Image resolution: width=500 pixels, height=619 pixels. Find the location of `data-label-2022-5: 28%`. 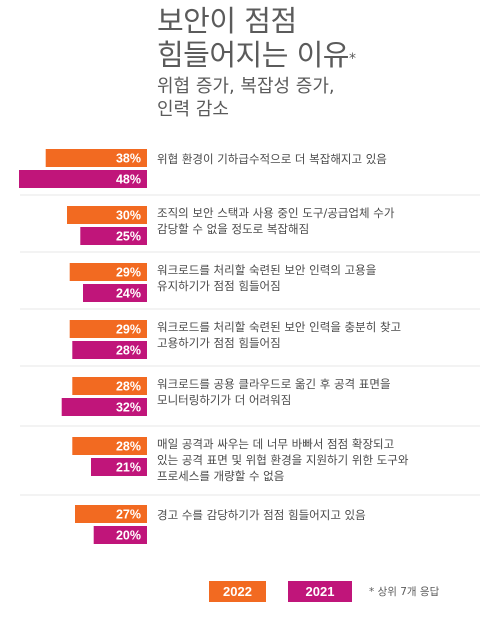

data-label-2022-5: 28% is located at coordinates (128, 387).